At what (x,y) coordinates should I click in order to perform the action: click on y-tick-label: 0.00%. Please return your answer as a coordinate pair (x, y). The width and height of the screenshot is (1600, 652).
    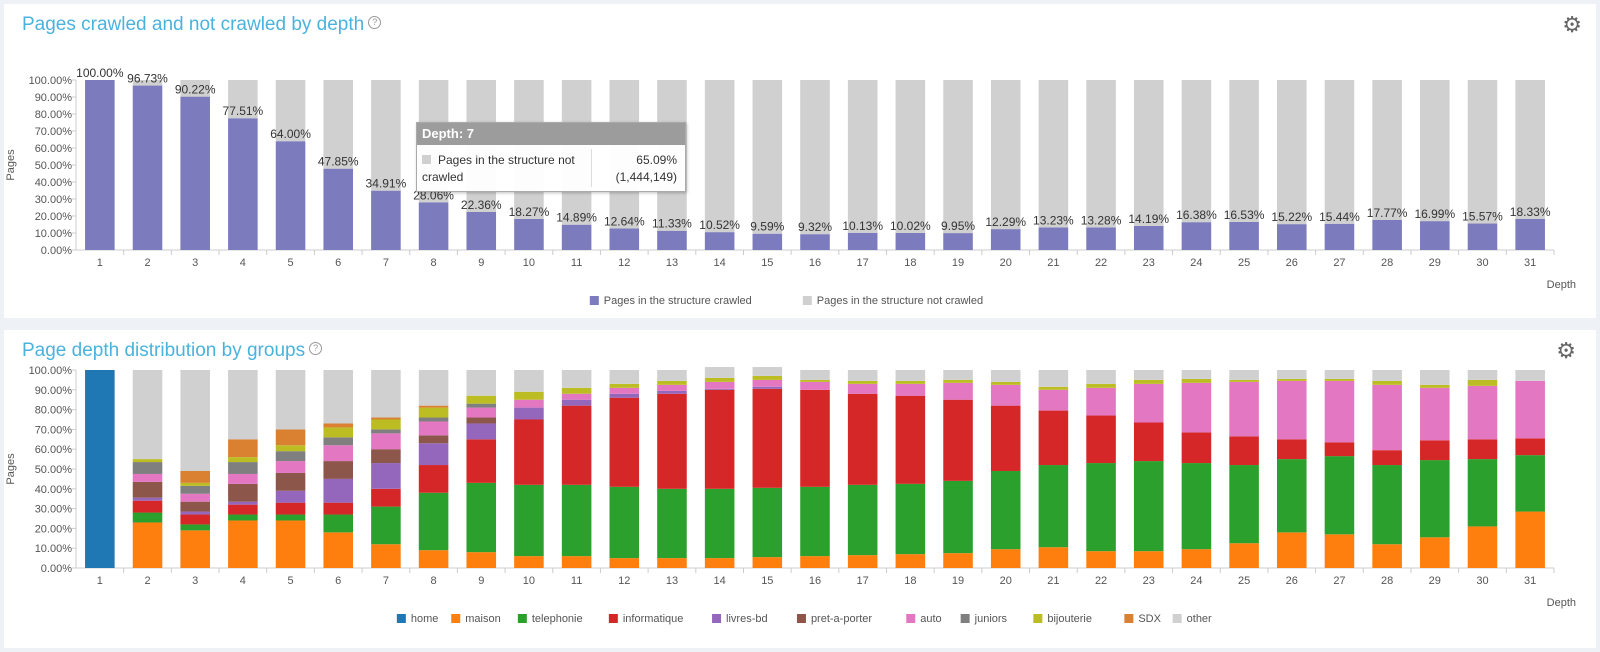
    Looking at the image, I should click on (56, 251).